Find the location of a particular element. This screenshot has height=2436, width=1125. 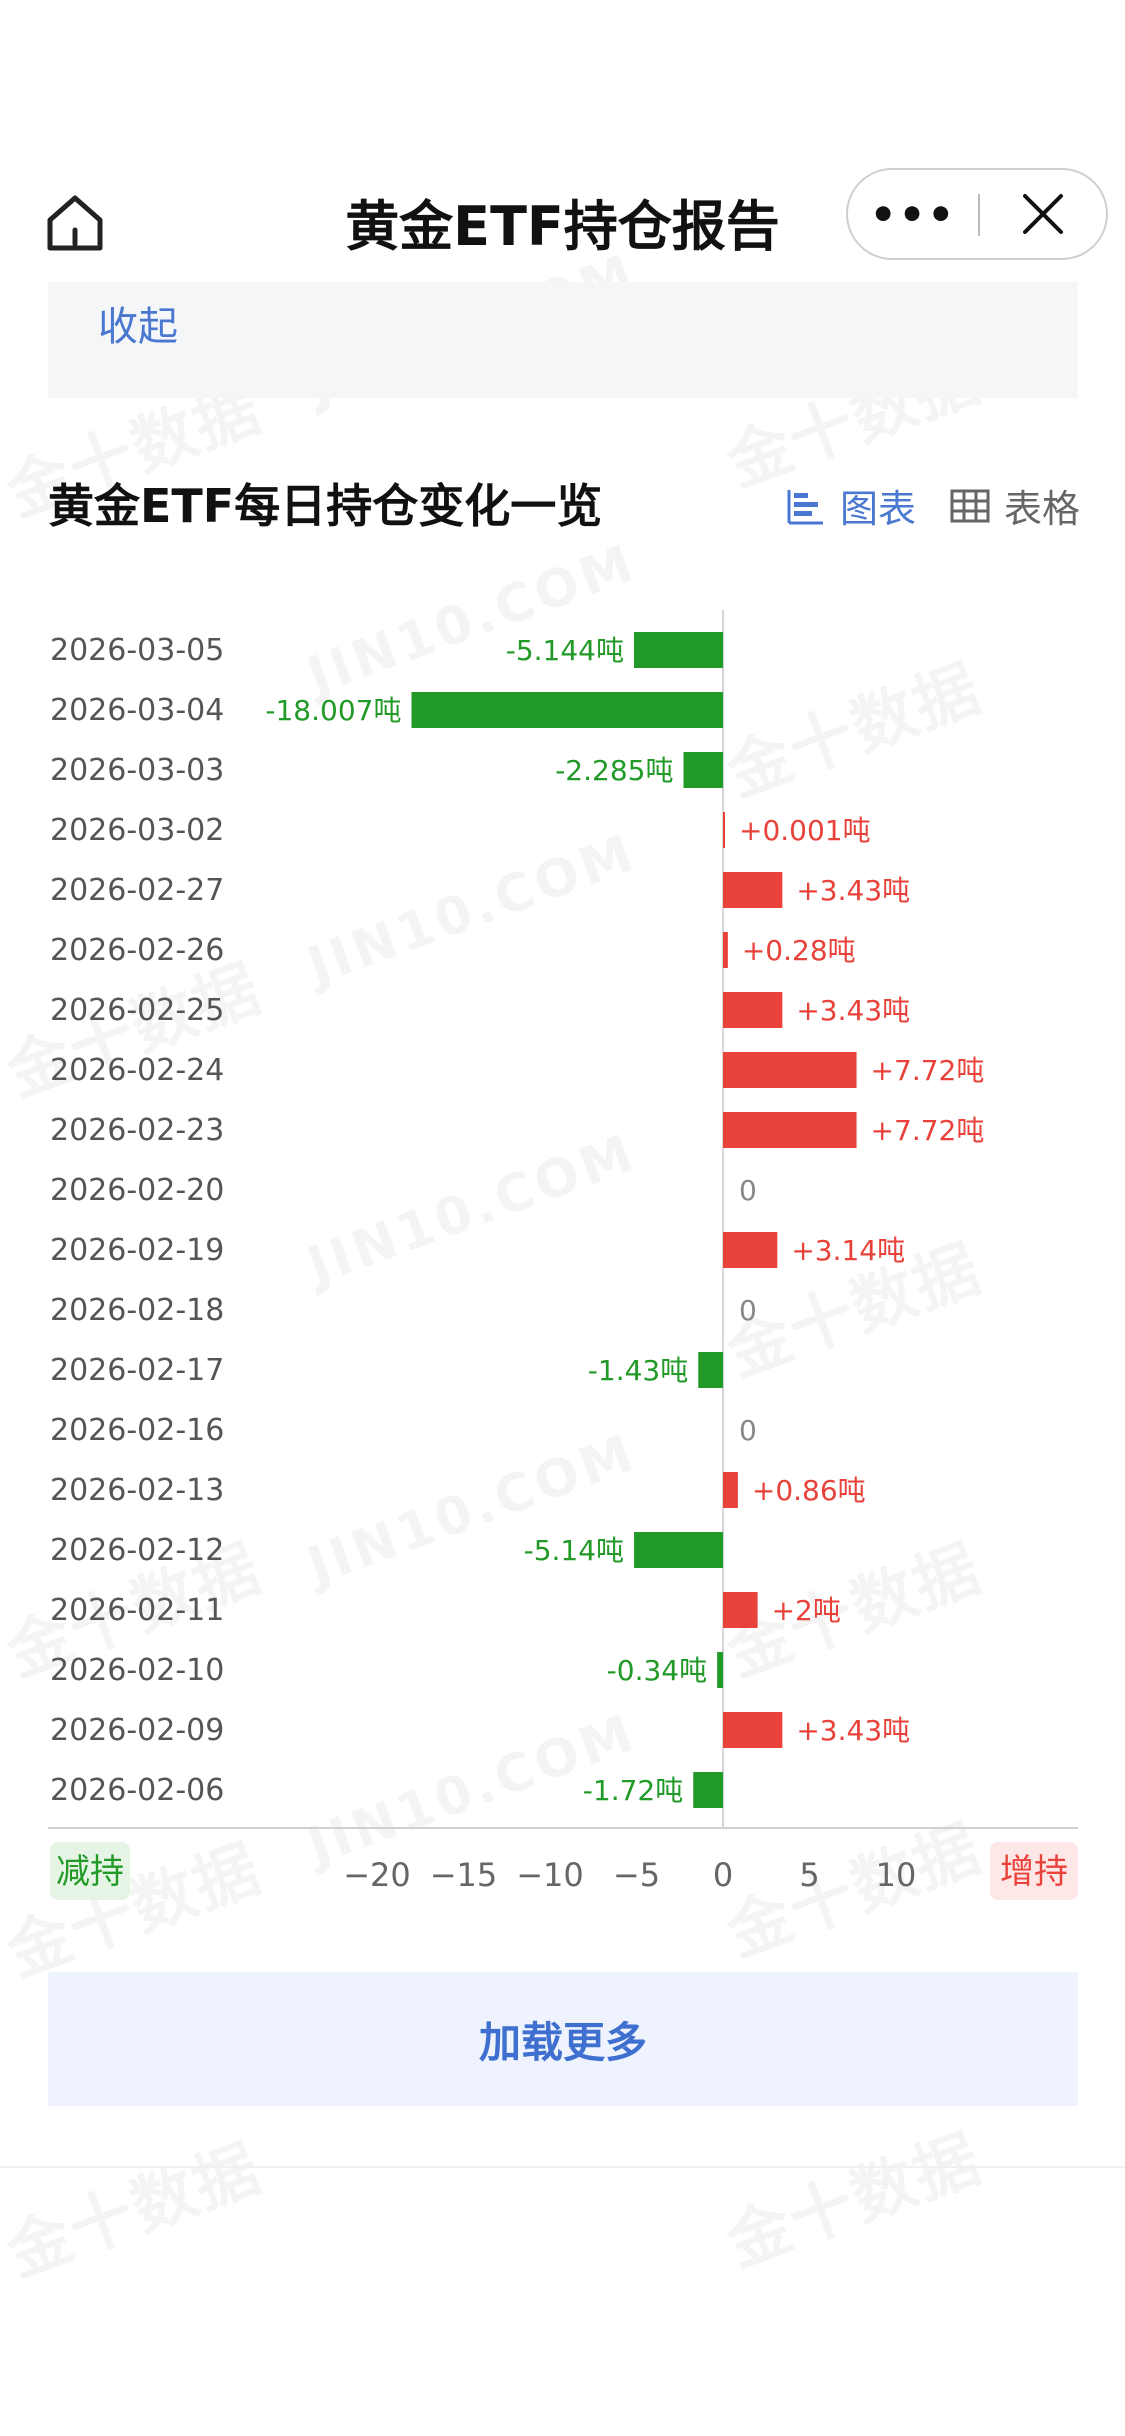

more-button: ••• is located at coordinates (913, 214).